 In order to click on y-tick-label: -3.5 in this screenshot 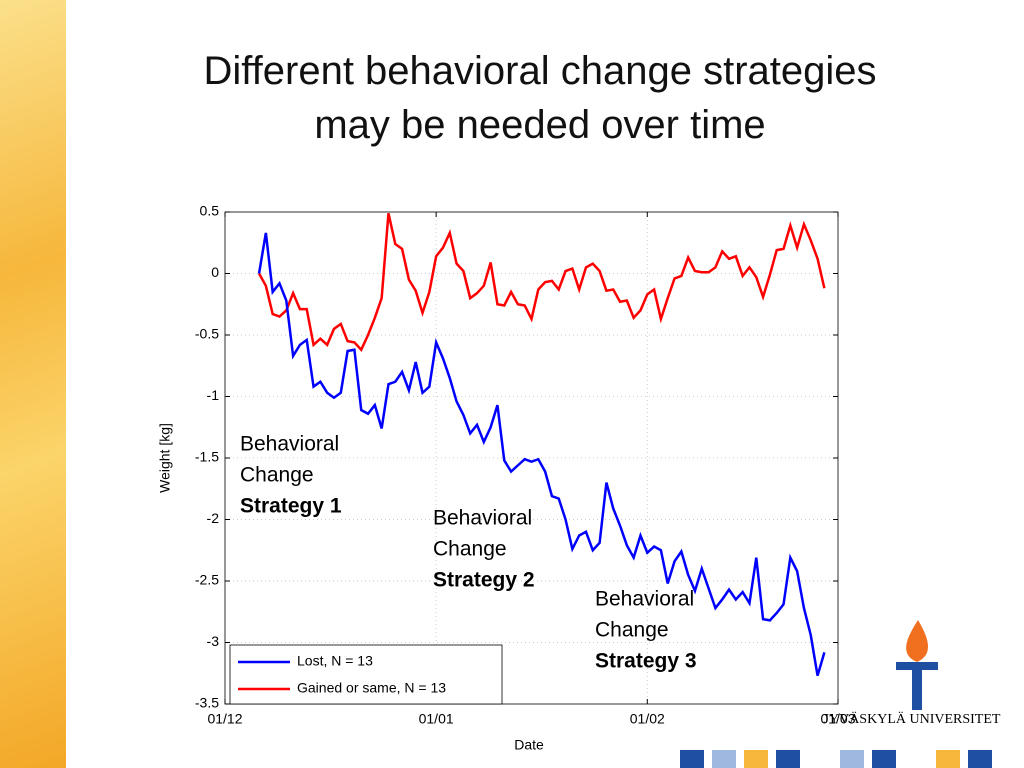, I will do `click(207, 703)`.